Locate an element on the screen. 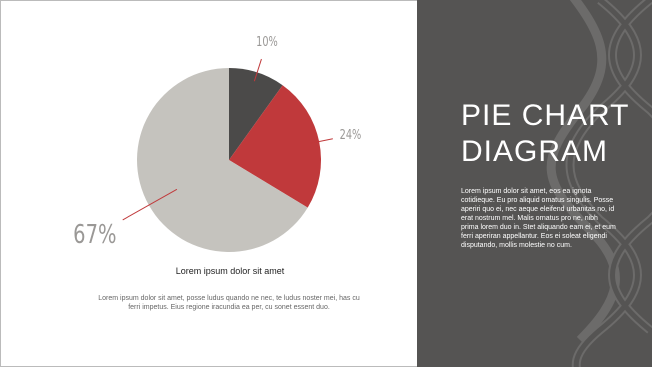 Image resolution: width=652 pixels, height=367 pixels. subtitle: Lorem ipsum dolor sit amet is located at coordinates (230, 271).